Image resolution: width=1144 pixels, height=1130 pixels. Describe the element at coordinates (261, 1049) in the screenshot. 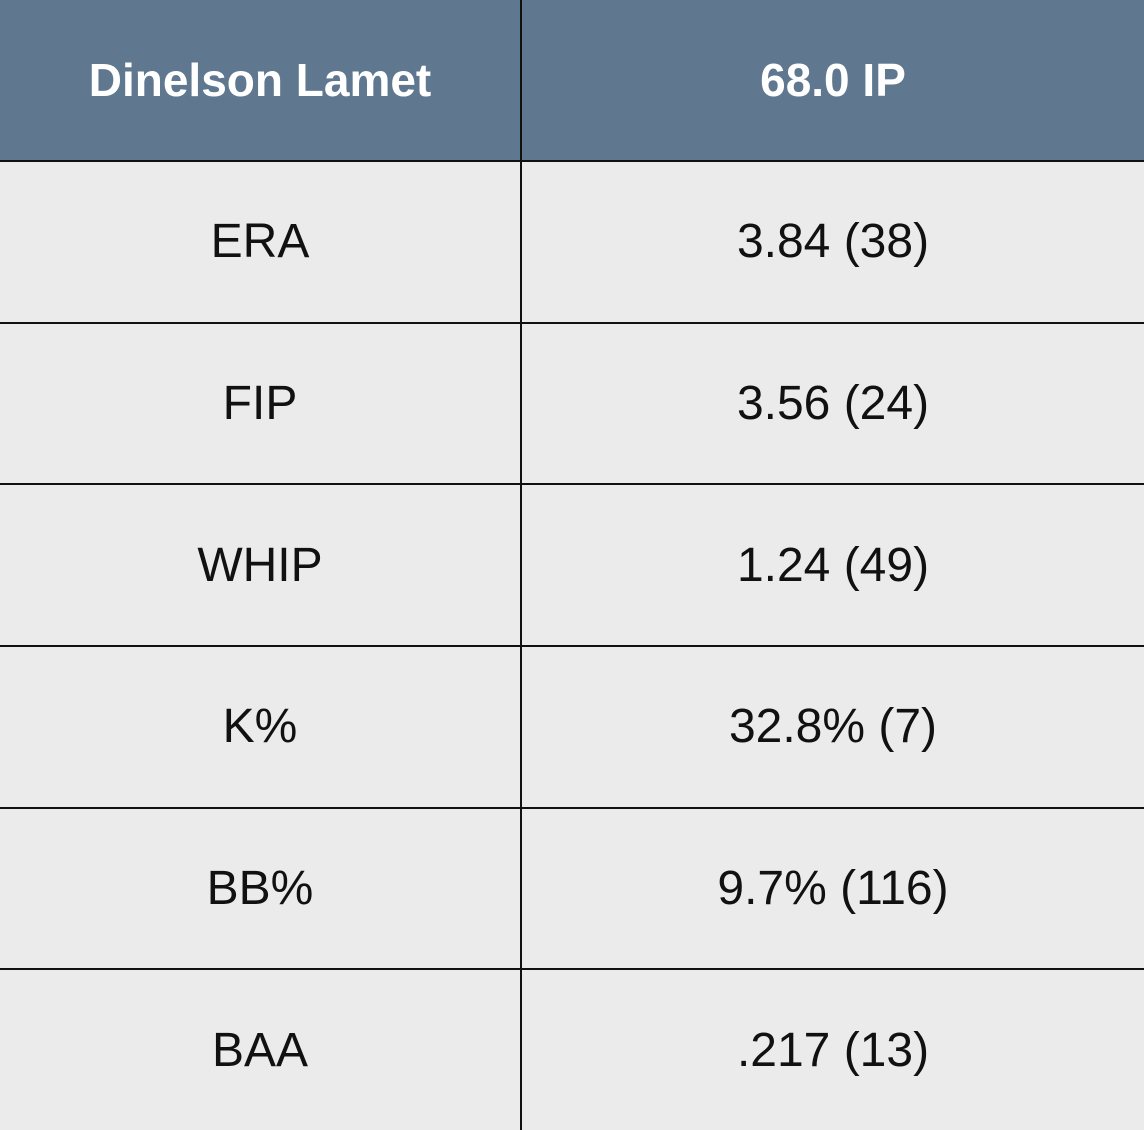

I see `stat-name: BAA` at that location.